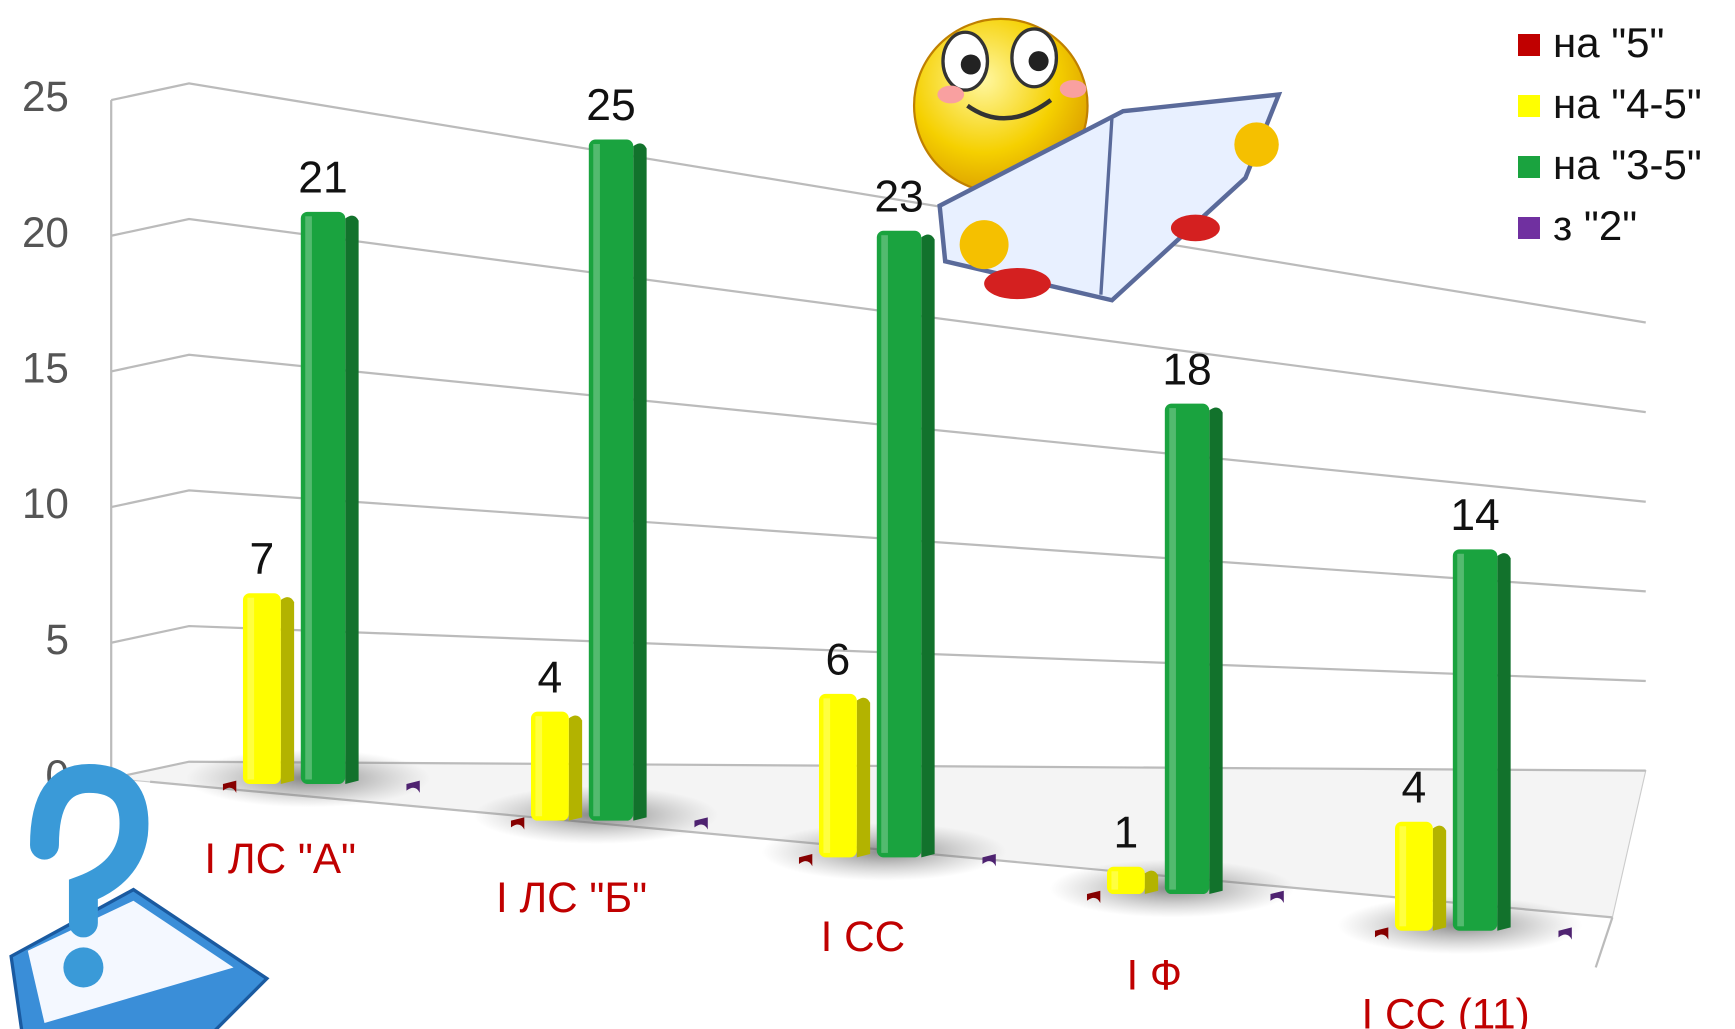 The width and height of the screenshot is (1735, 1029). I want to click on legend: на "5" на "4-5" на "3-5" з "2", so click(1610, 134).